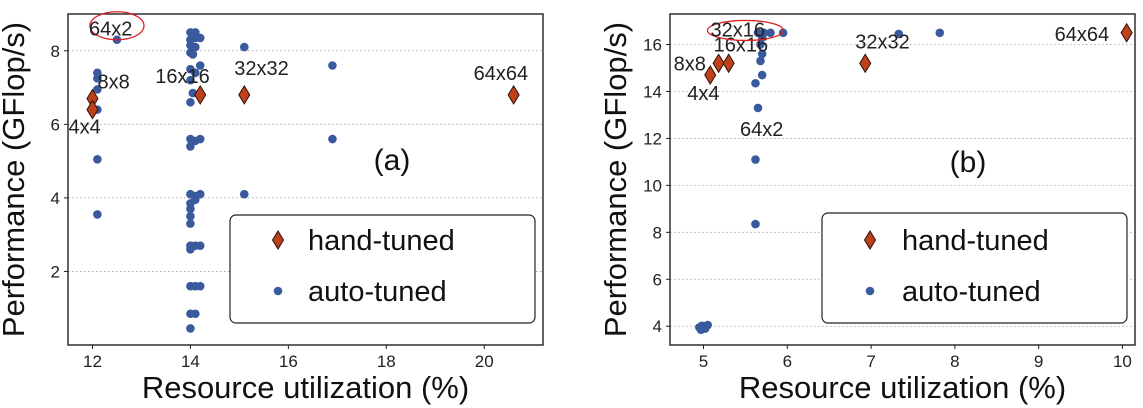  I want to click on x-tick-label: 5, so click(703, 361).